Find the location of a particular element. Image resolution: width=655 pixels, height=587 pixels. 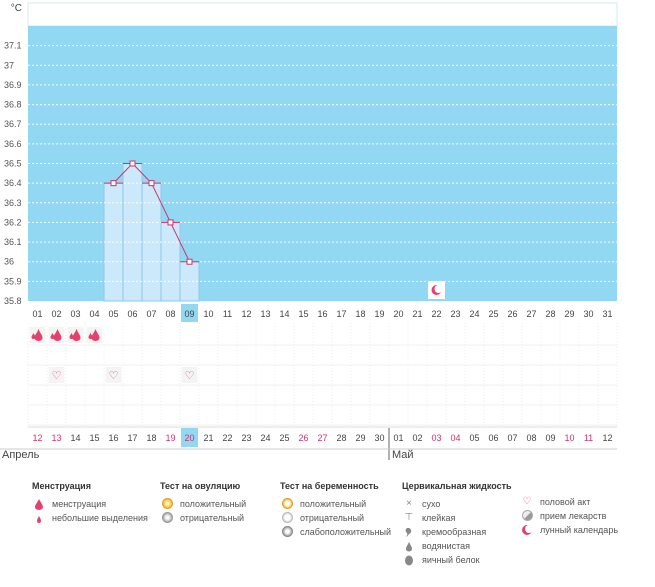

cycle-day-label: 04 is located at coordinates (94, 314).